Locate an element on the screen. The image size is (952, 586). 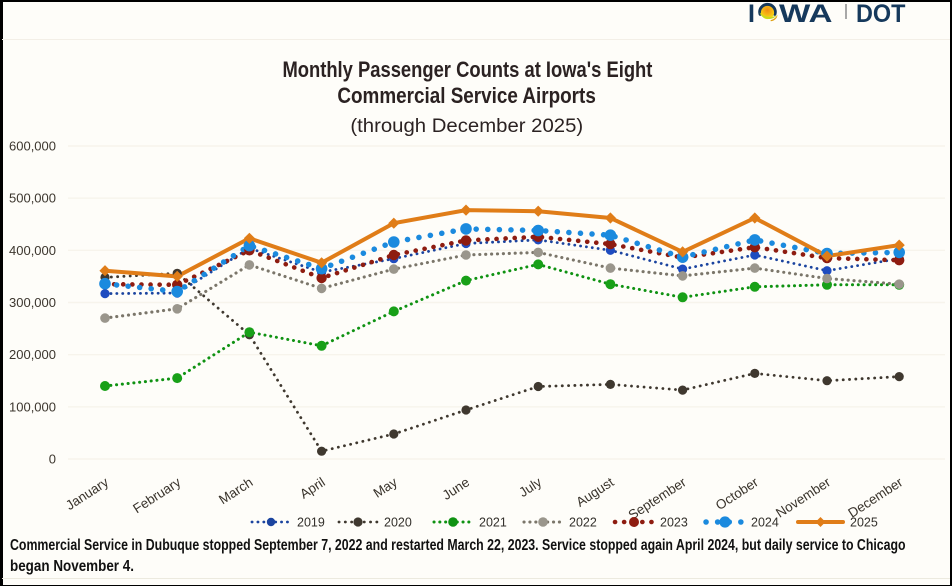
svg-text: April is located at coordinates (312, 487).